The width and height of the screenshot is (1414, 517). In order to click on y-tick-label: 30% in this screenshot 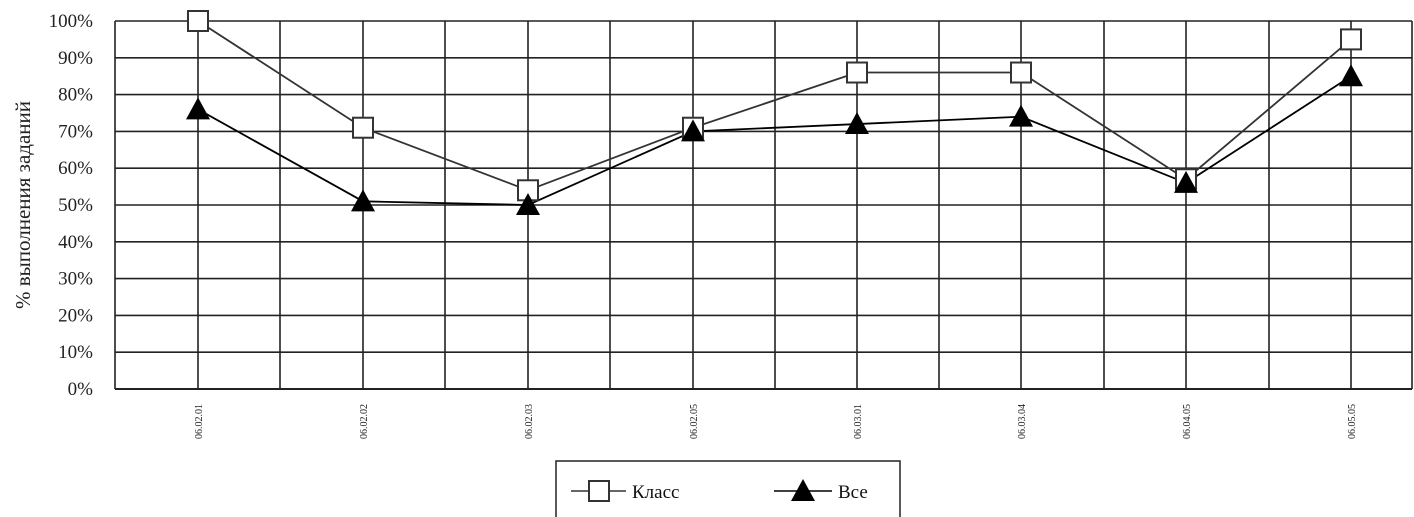, I will do `click(75, 279)`.